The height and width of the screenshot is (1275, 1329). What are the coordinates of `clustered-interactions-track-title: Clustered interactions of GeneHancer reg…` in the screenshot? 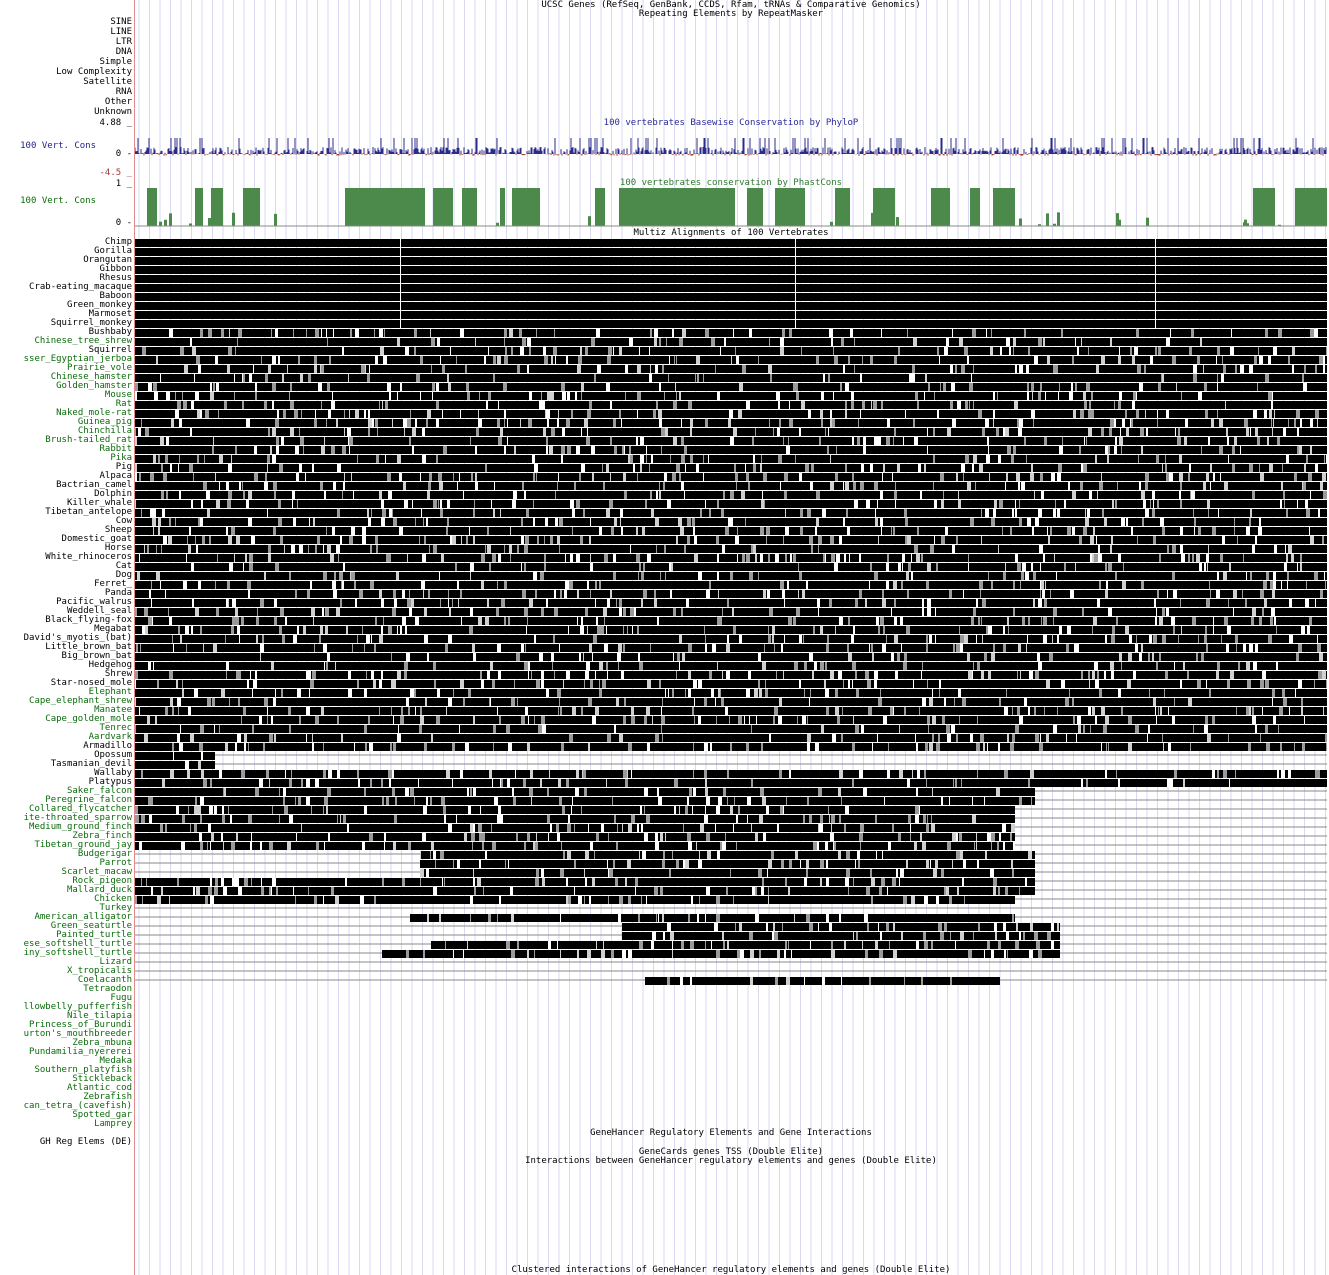 It's located at (731, 1270).